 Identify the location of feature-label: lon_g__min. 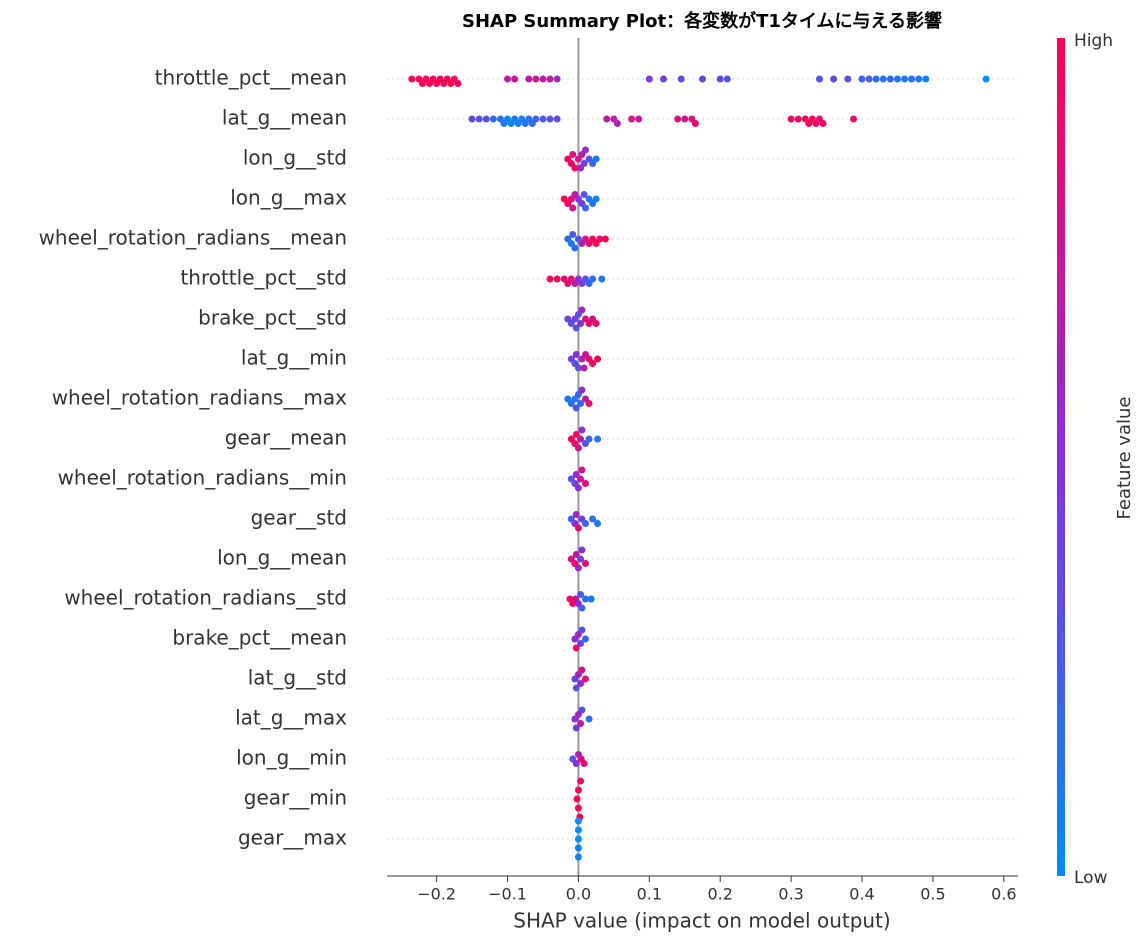
(291, 758).